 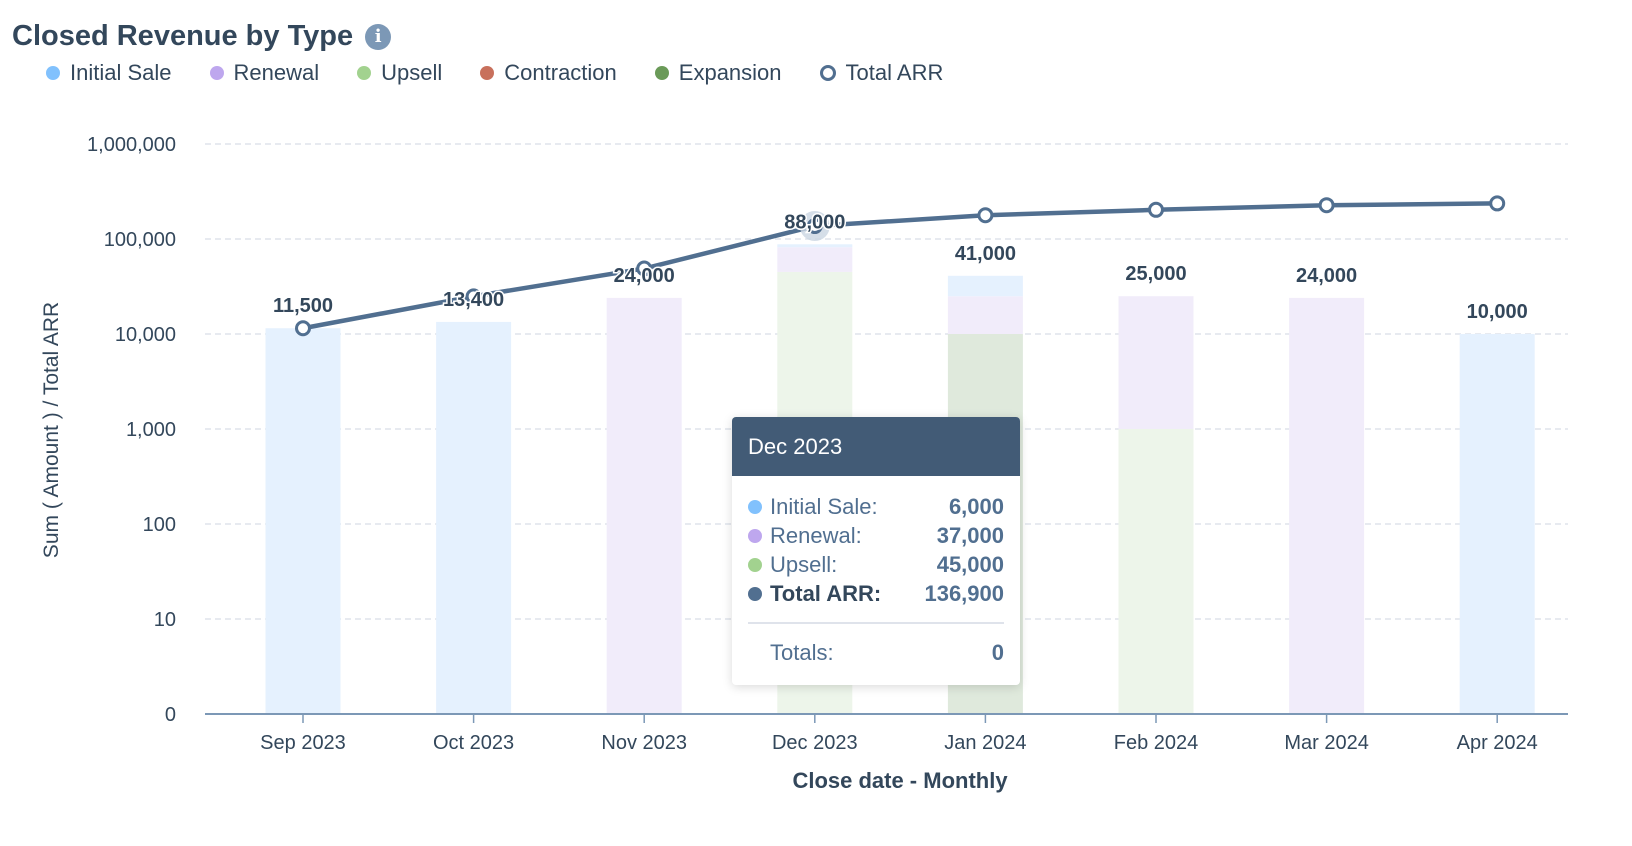 I want to click on legend-label: Initial Sale, so click(x=121, y=72).